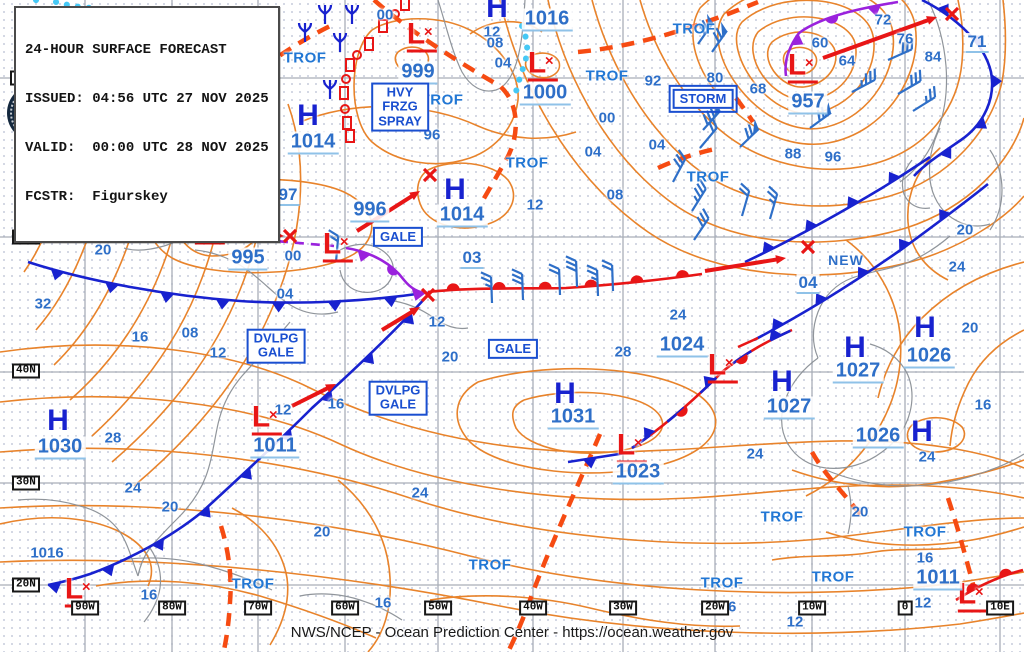 The width and height of the screenshot is (1024, 652). Describe the element at coordinates (126, 50) in the screenshot. I see `chart-title: 24-HOUR SURFACE FORECAST` at that location.